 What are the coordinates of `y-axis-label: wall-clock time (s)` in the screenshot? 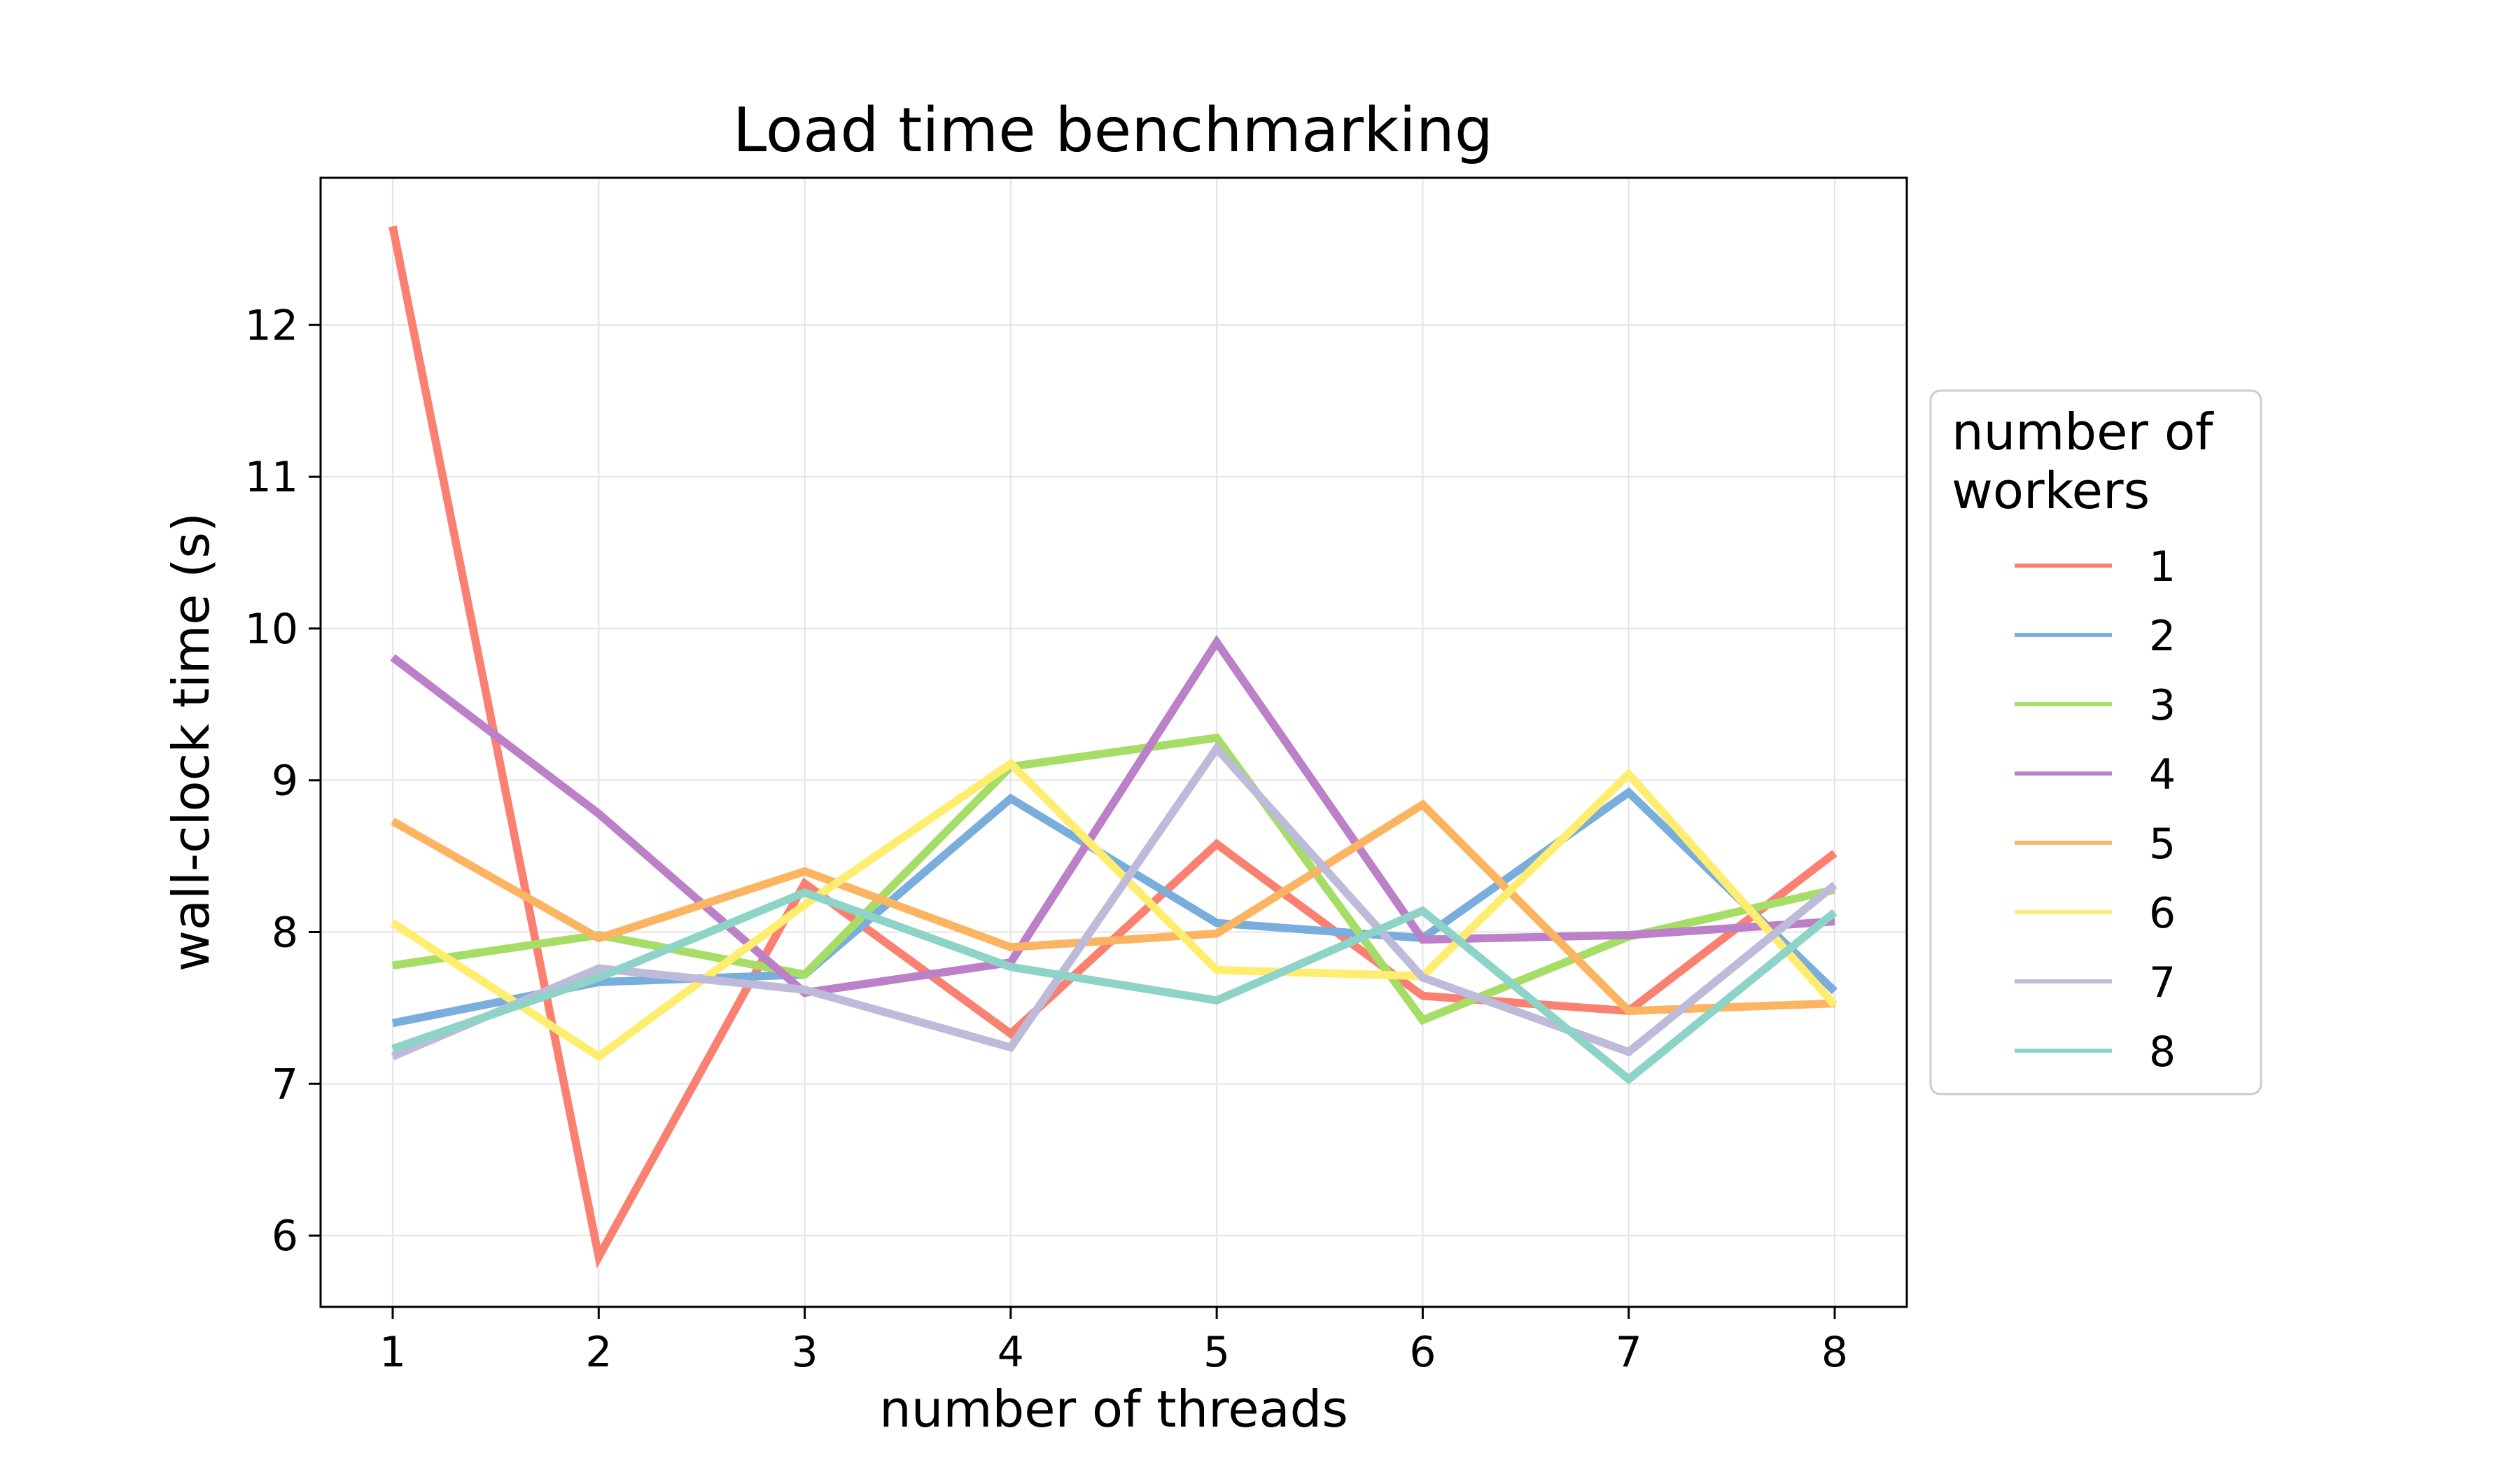 It's located at (191, 742).